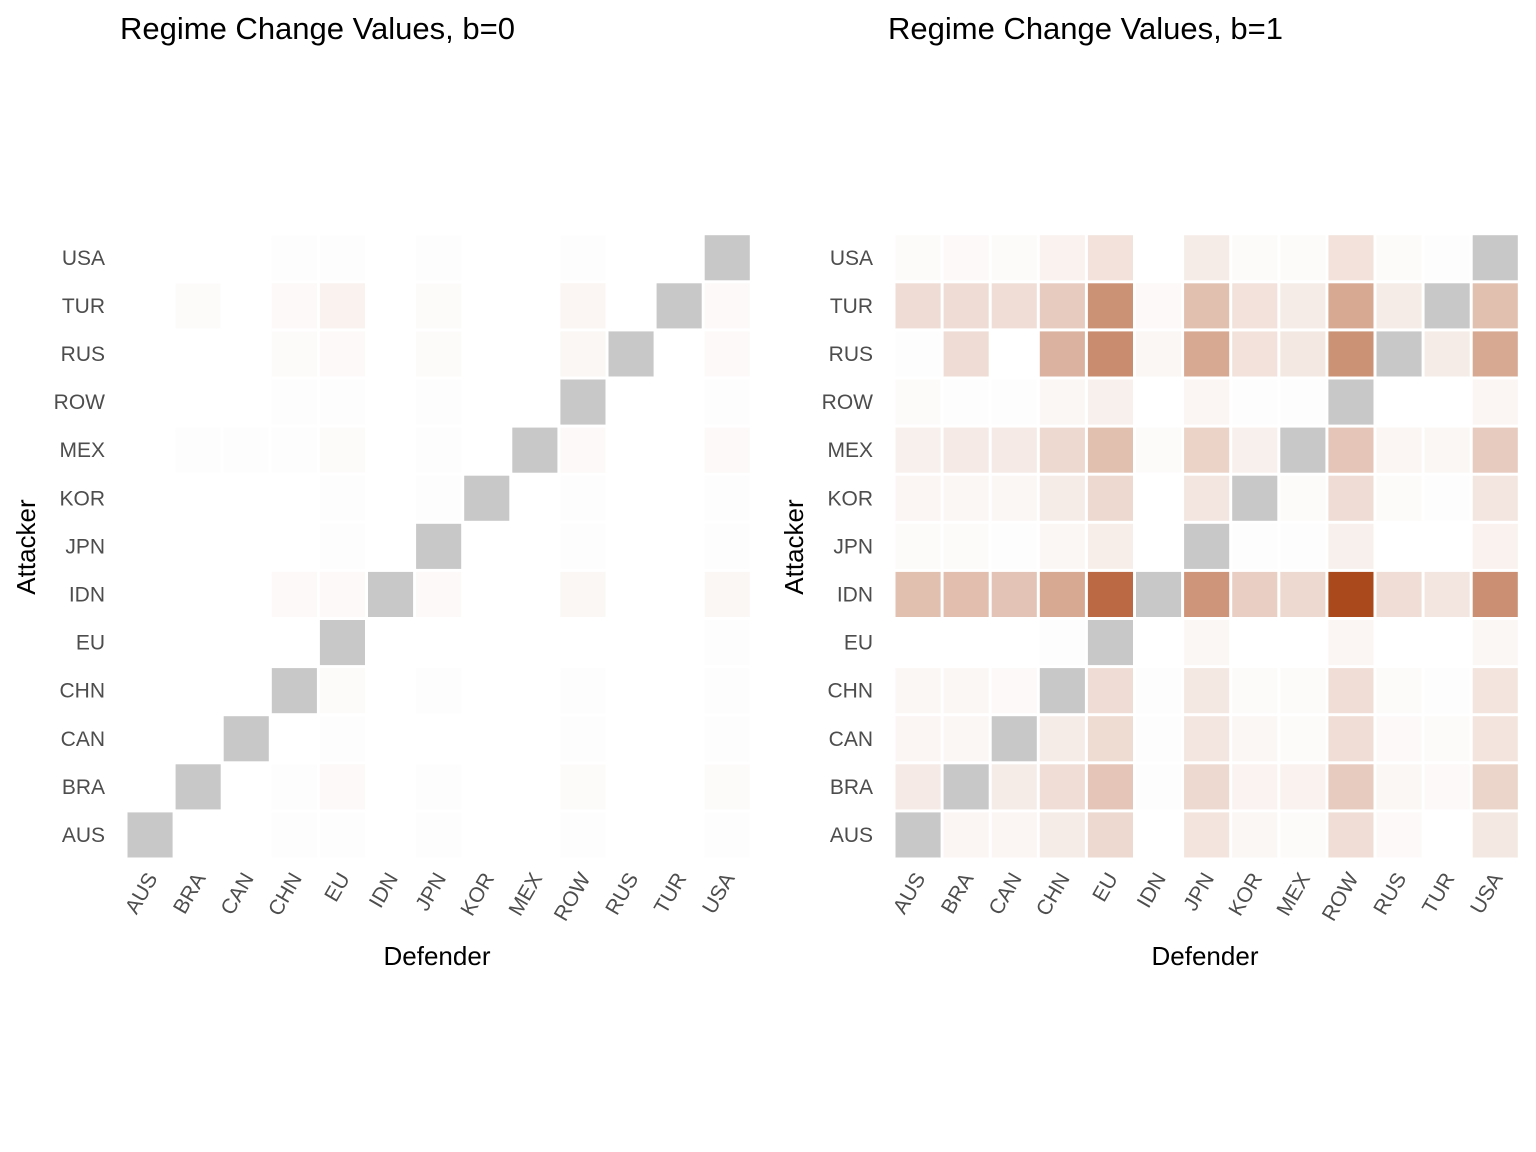 This screenshot has width=1536, height=1152. I want to click on x-tick-label: CAN, so click(238, 894).